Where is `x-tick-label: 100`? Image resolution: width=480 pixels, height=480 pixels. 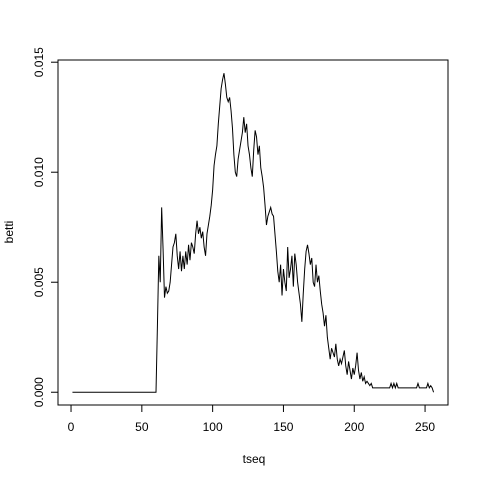 x-tick-label: 100 is located at coordinates (213, 427).